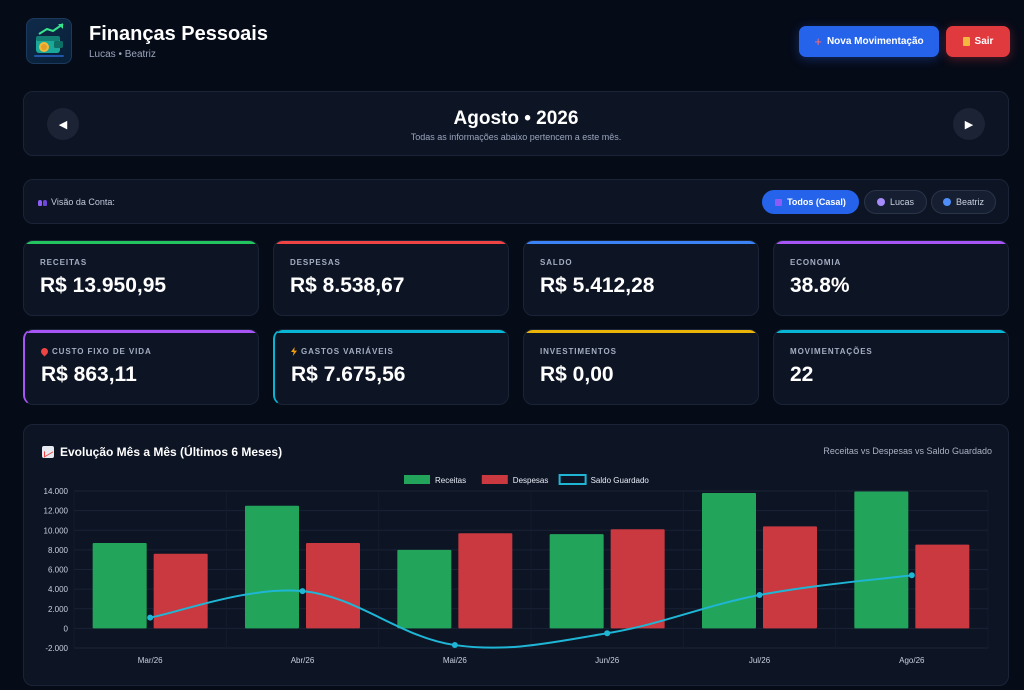 This screenshot has height=690, width=1024. Describe the element at coordinates (58, 609) in the screenshot. I see `y-tick-label: 2.000` at that location.